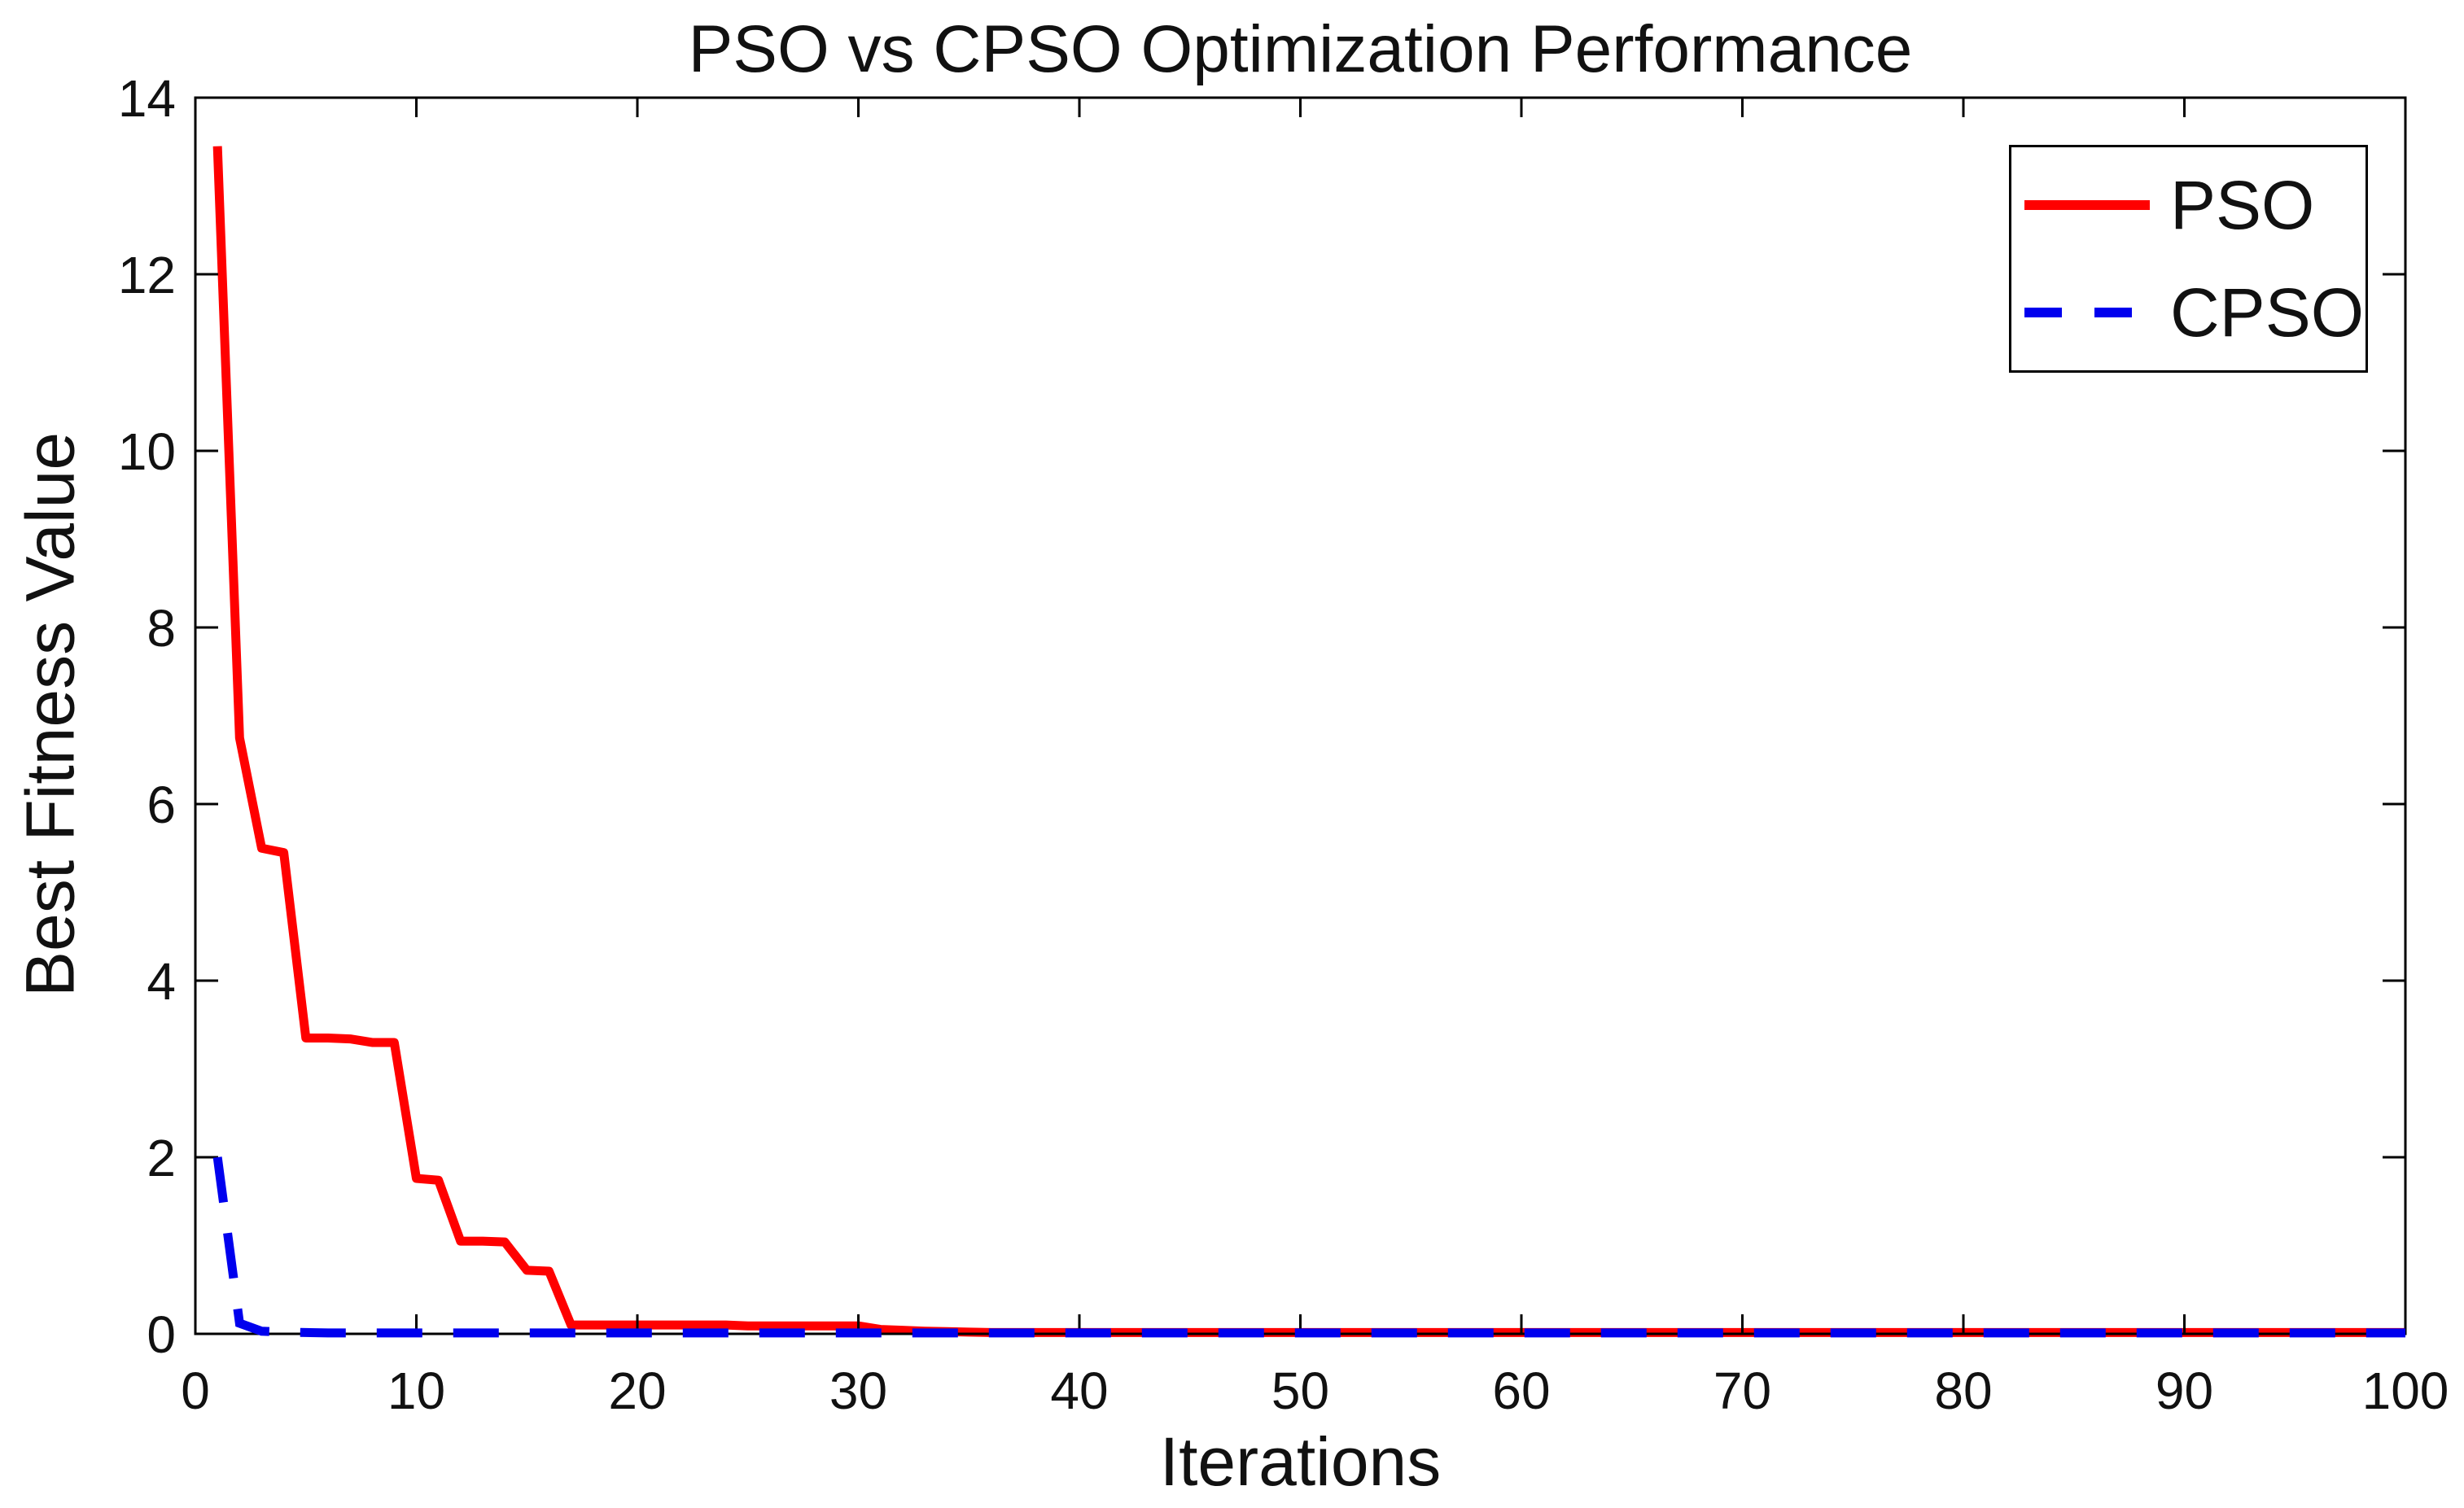  What do you see at coordinates (1742, 1391) in the screenshot?
I see `x-tick-label: 70` at bounding box center [1742, 1391].